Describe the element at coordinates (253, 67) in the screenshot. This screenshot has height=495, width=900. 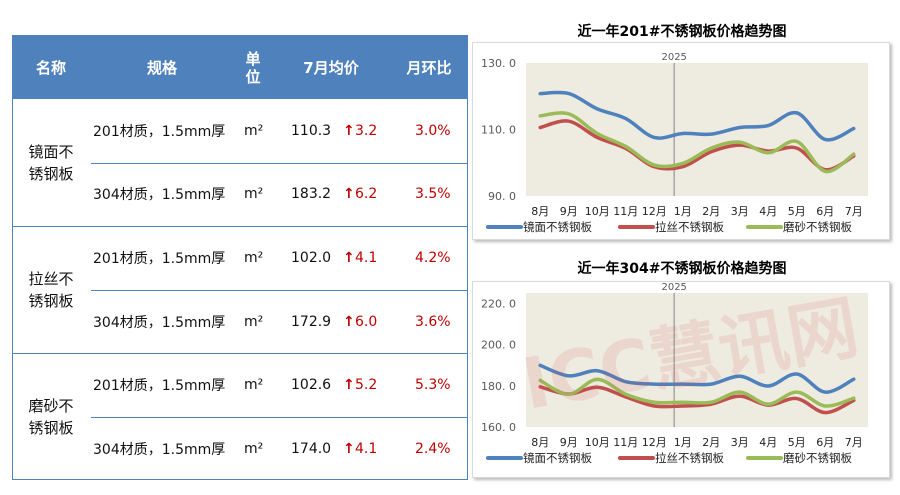
I see `header-unit: 单 位` at that location.